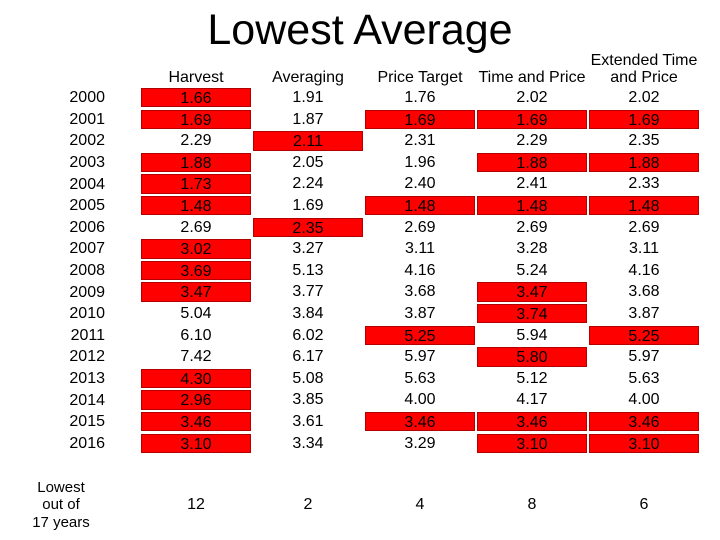 Image resolution: width=720 pixels, height=540 pixels. What do you see at coordinates (308, 357) in the screenshot?
I see `value-cell: 6.17` at bounding box center [308, 357].